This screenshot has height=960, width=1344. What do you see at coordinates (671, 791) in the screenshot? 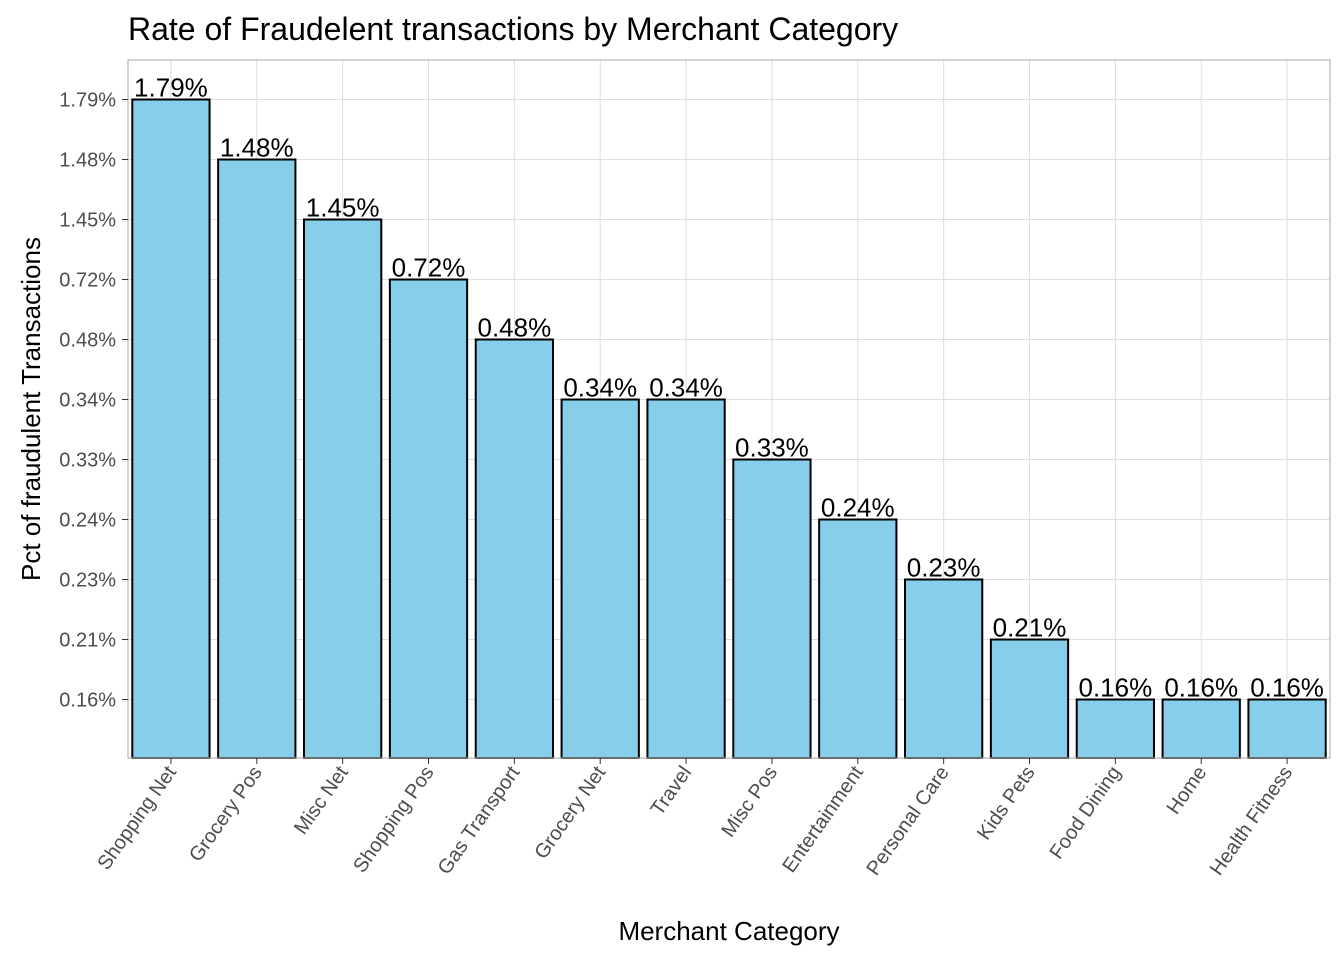
I see `x-tick-label: Travel` at bounding box center [671, 791].